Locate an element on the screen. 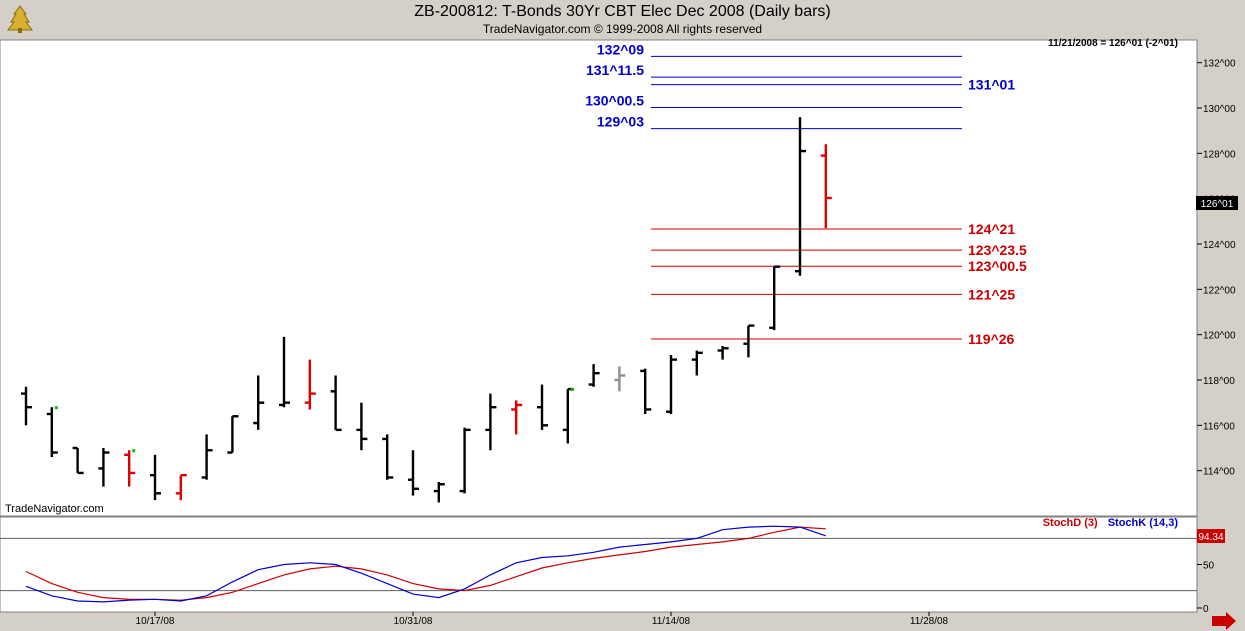 The width and height of the screenshot is (1245, 631). watermark-text: TradeNavigator.com is located at coordinates (54, 509).